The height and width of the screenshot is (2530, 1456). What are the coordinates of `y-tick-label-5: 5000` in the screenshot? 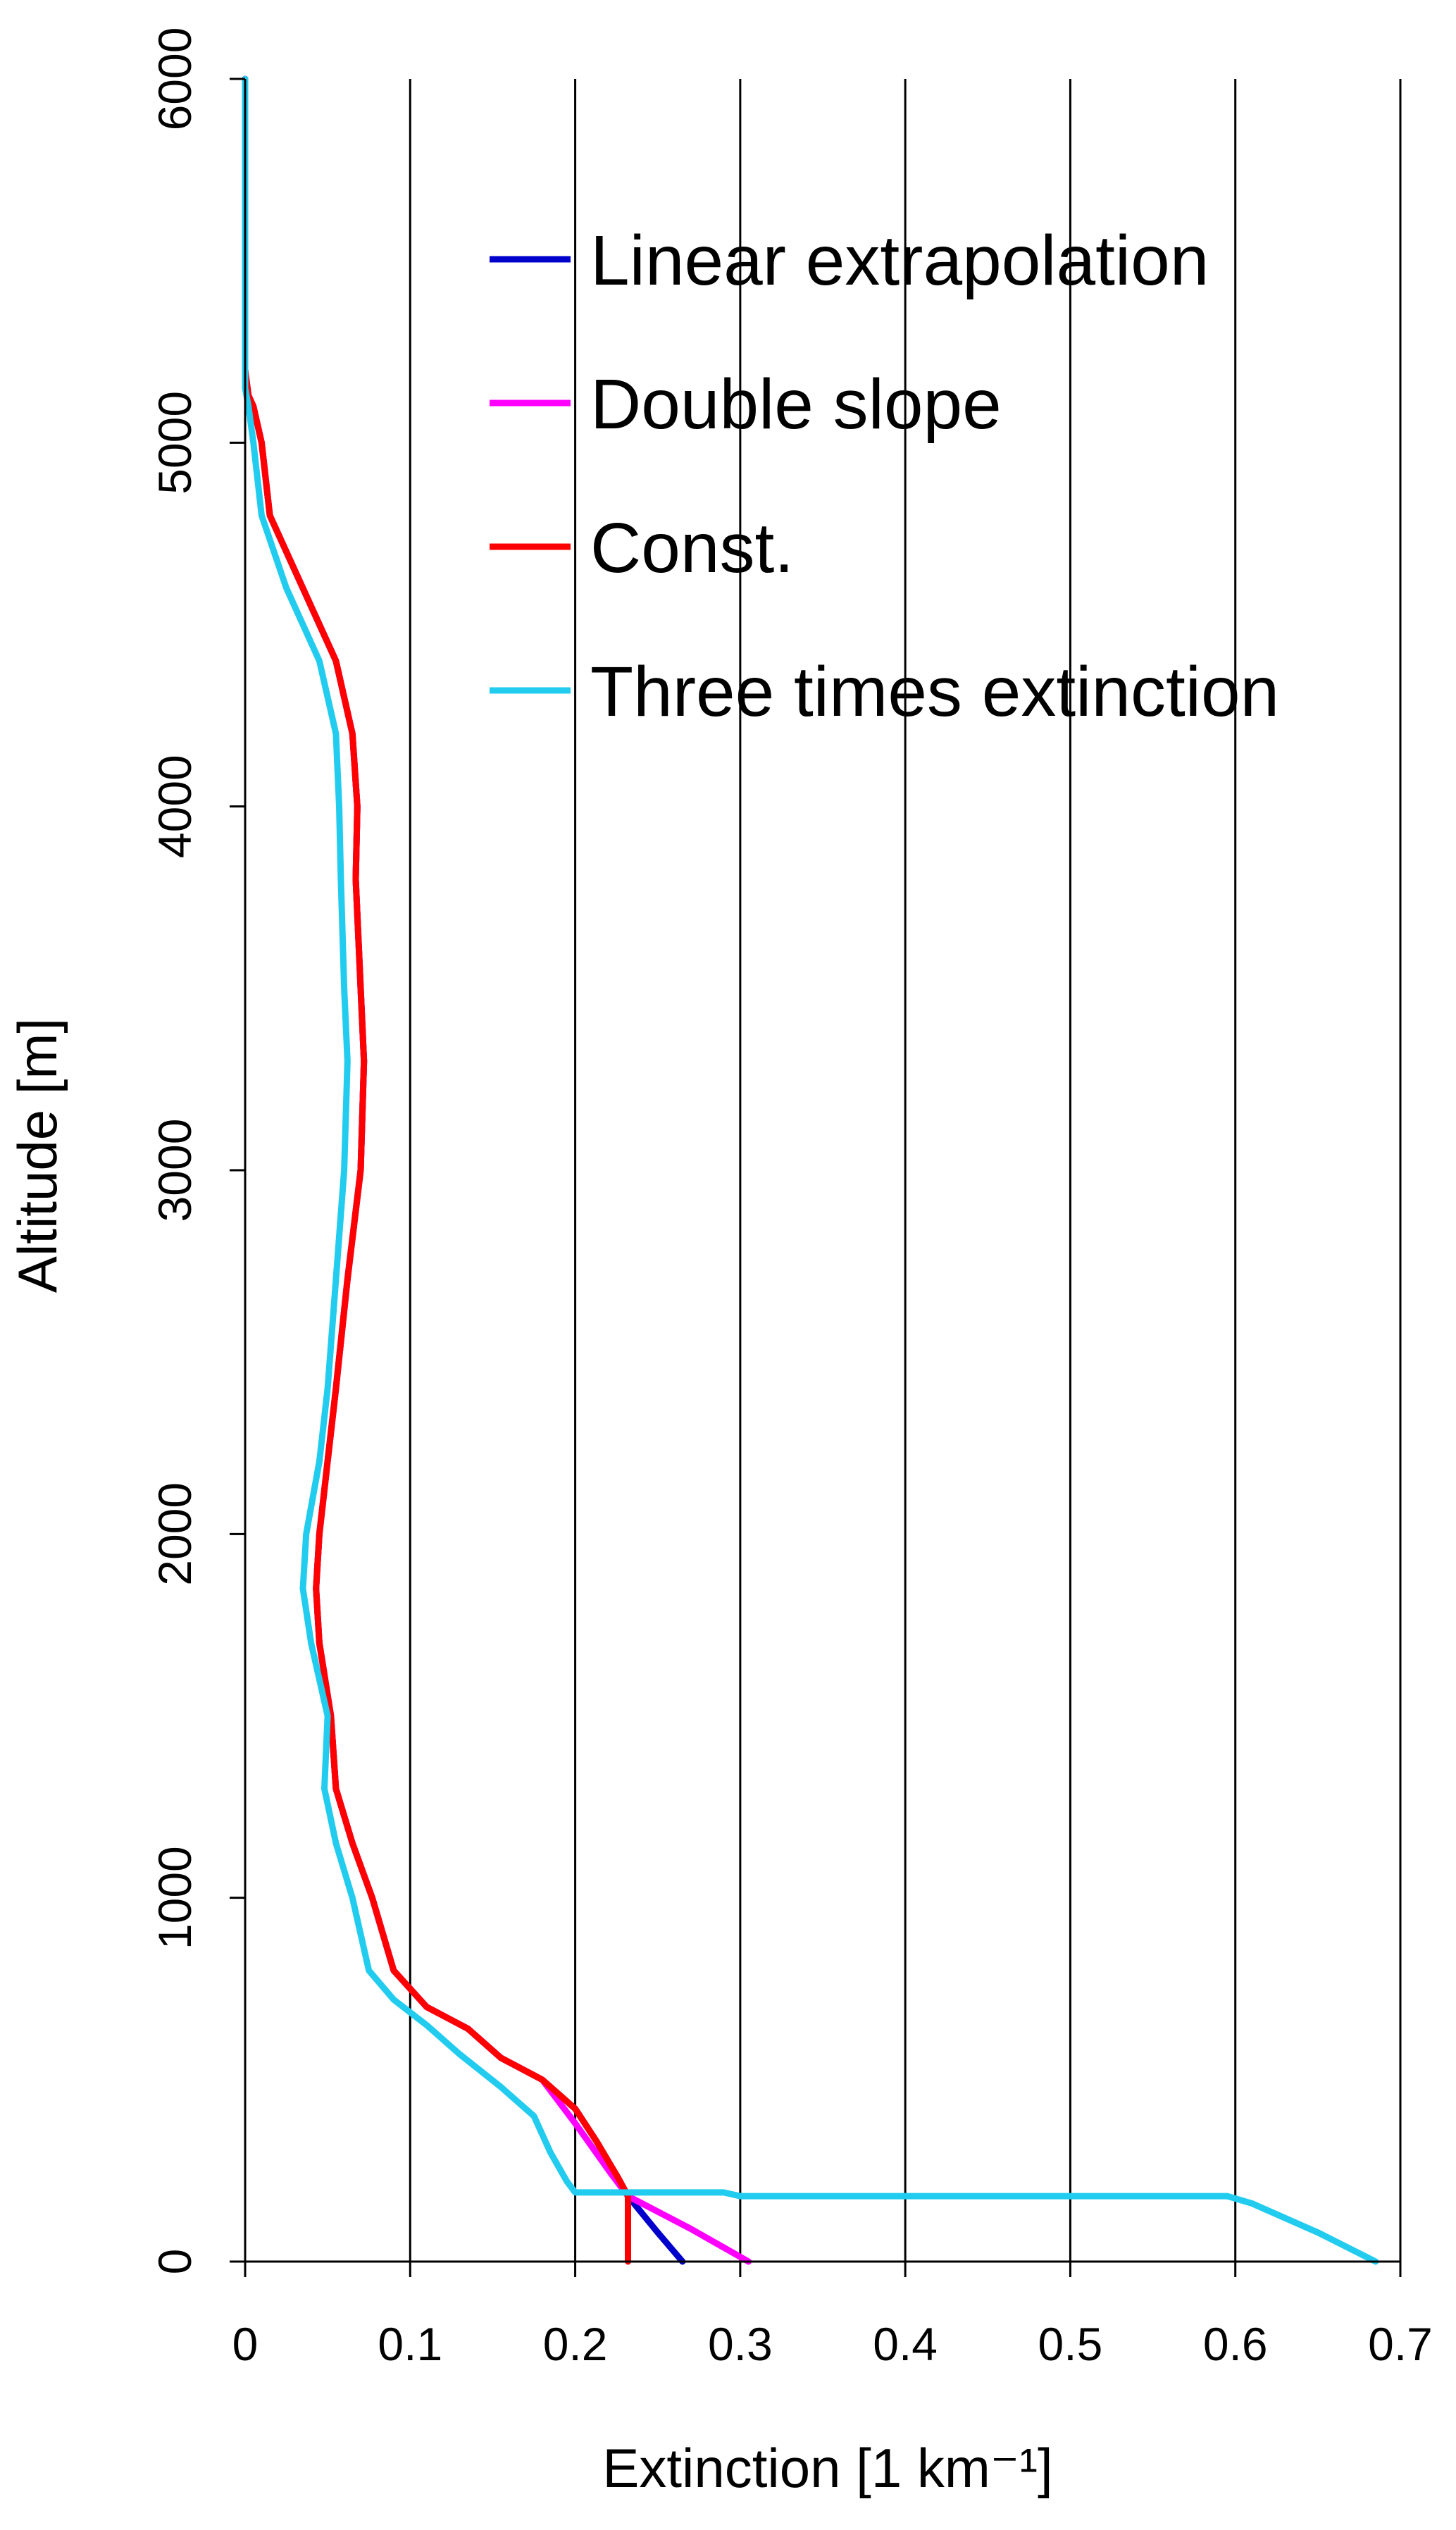 It's located at (175, 443).